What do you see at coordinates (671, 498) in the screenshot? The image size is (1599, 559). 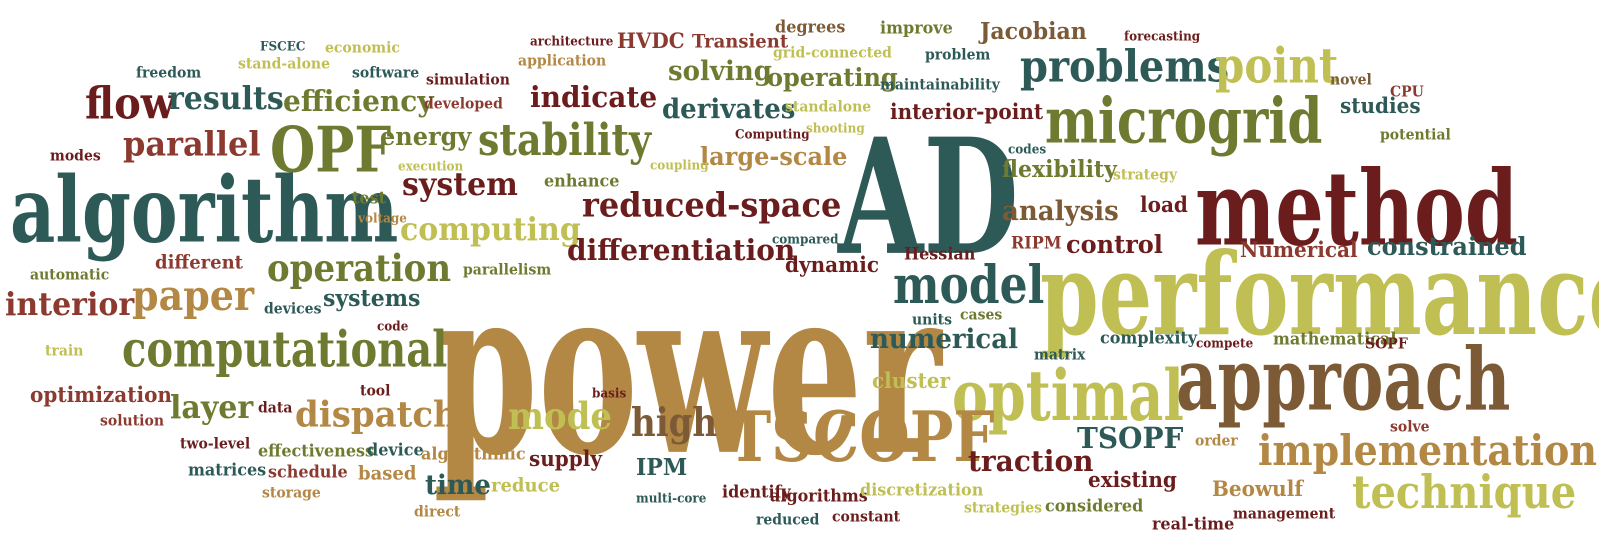 I see `word-multi-core: multi-core` at bounding box center [671, 498].